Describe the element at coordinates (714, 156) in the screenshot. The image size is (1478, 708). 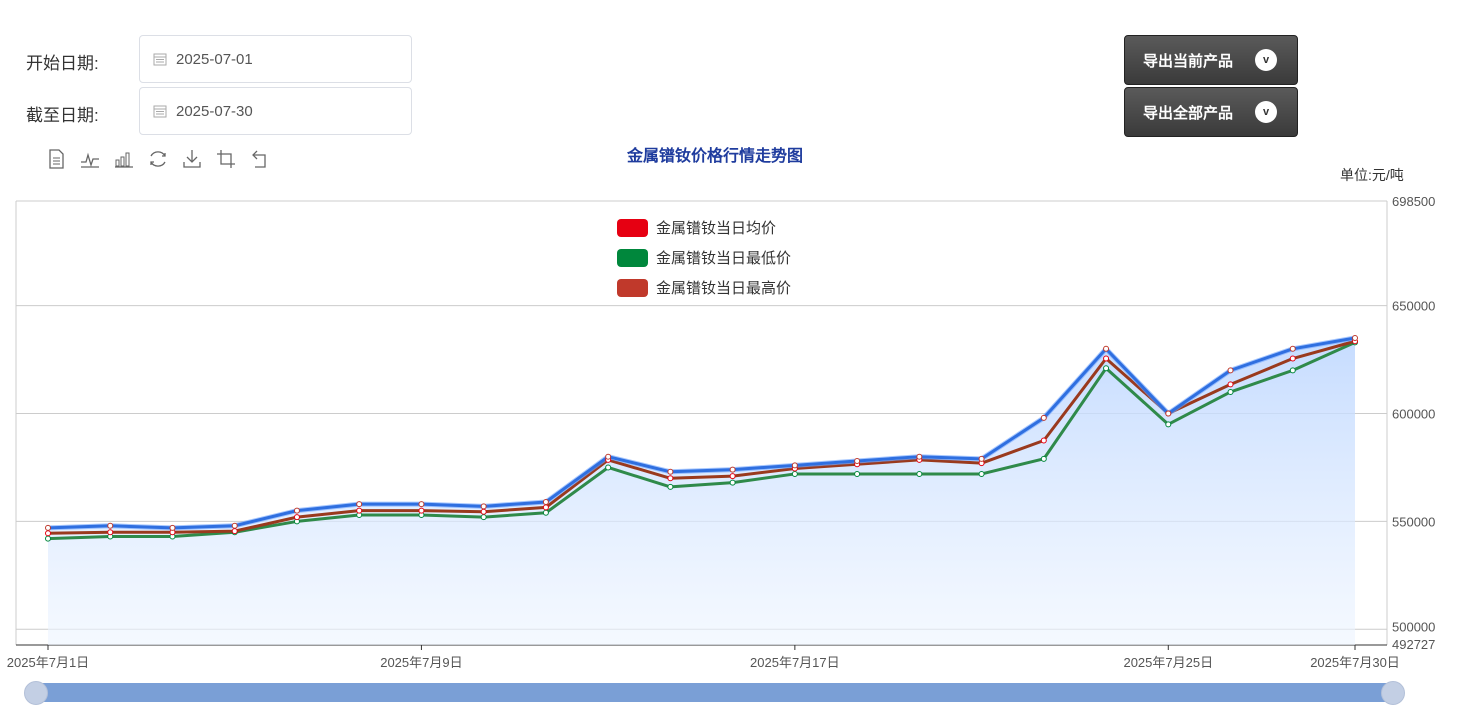
I see `chart-title: 金属镨钕价格行情走势图` at that location.